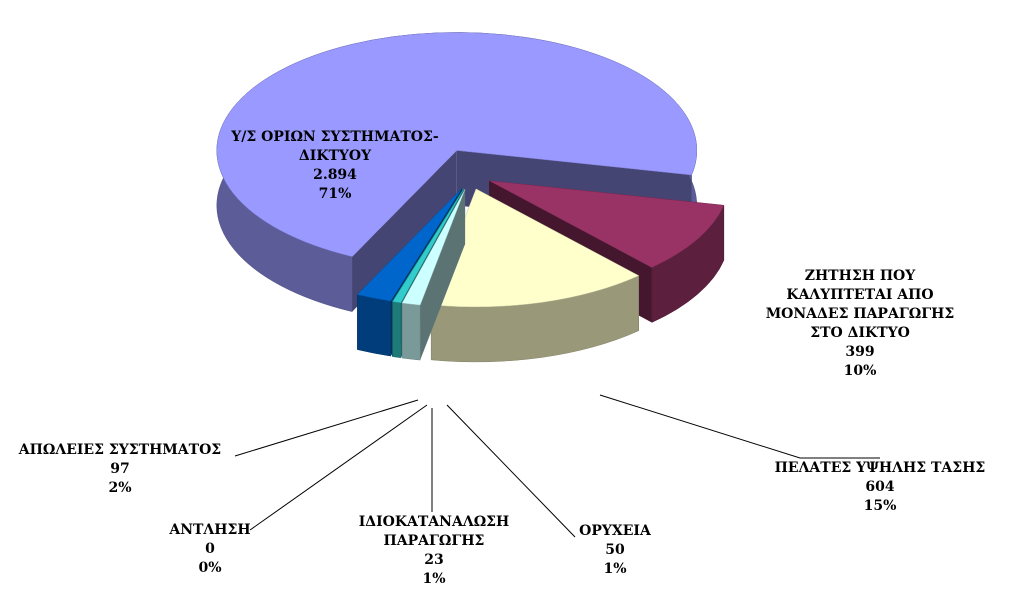 The width and height of the screenshot is (1014, 598). What do you see at coordinates (860, 333) in the screenshot?
I see `data-label-category: ΣΤΟ ΔΙΚΤΥΟ` at bounding box center [860, 333].